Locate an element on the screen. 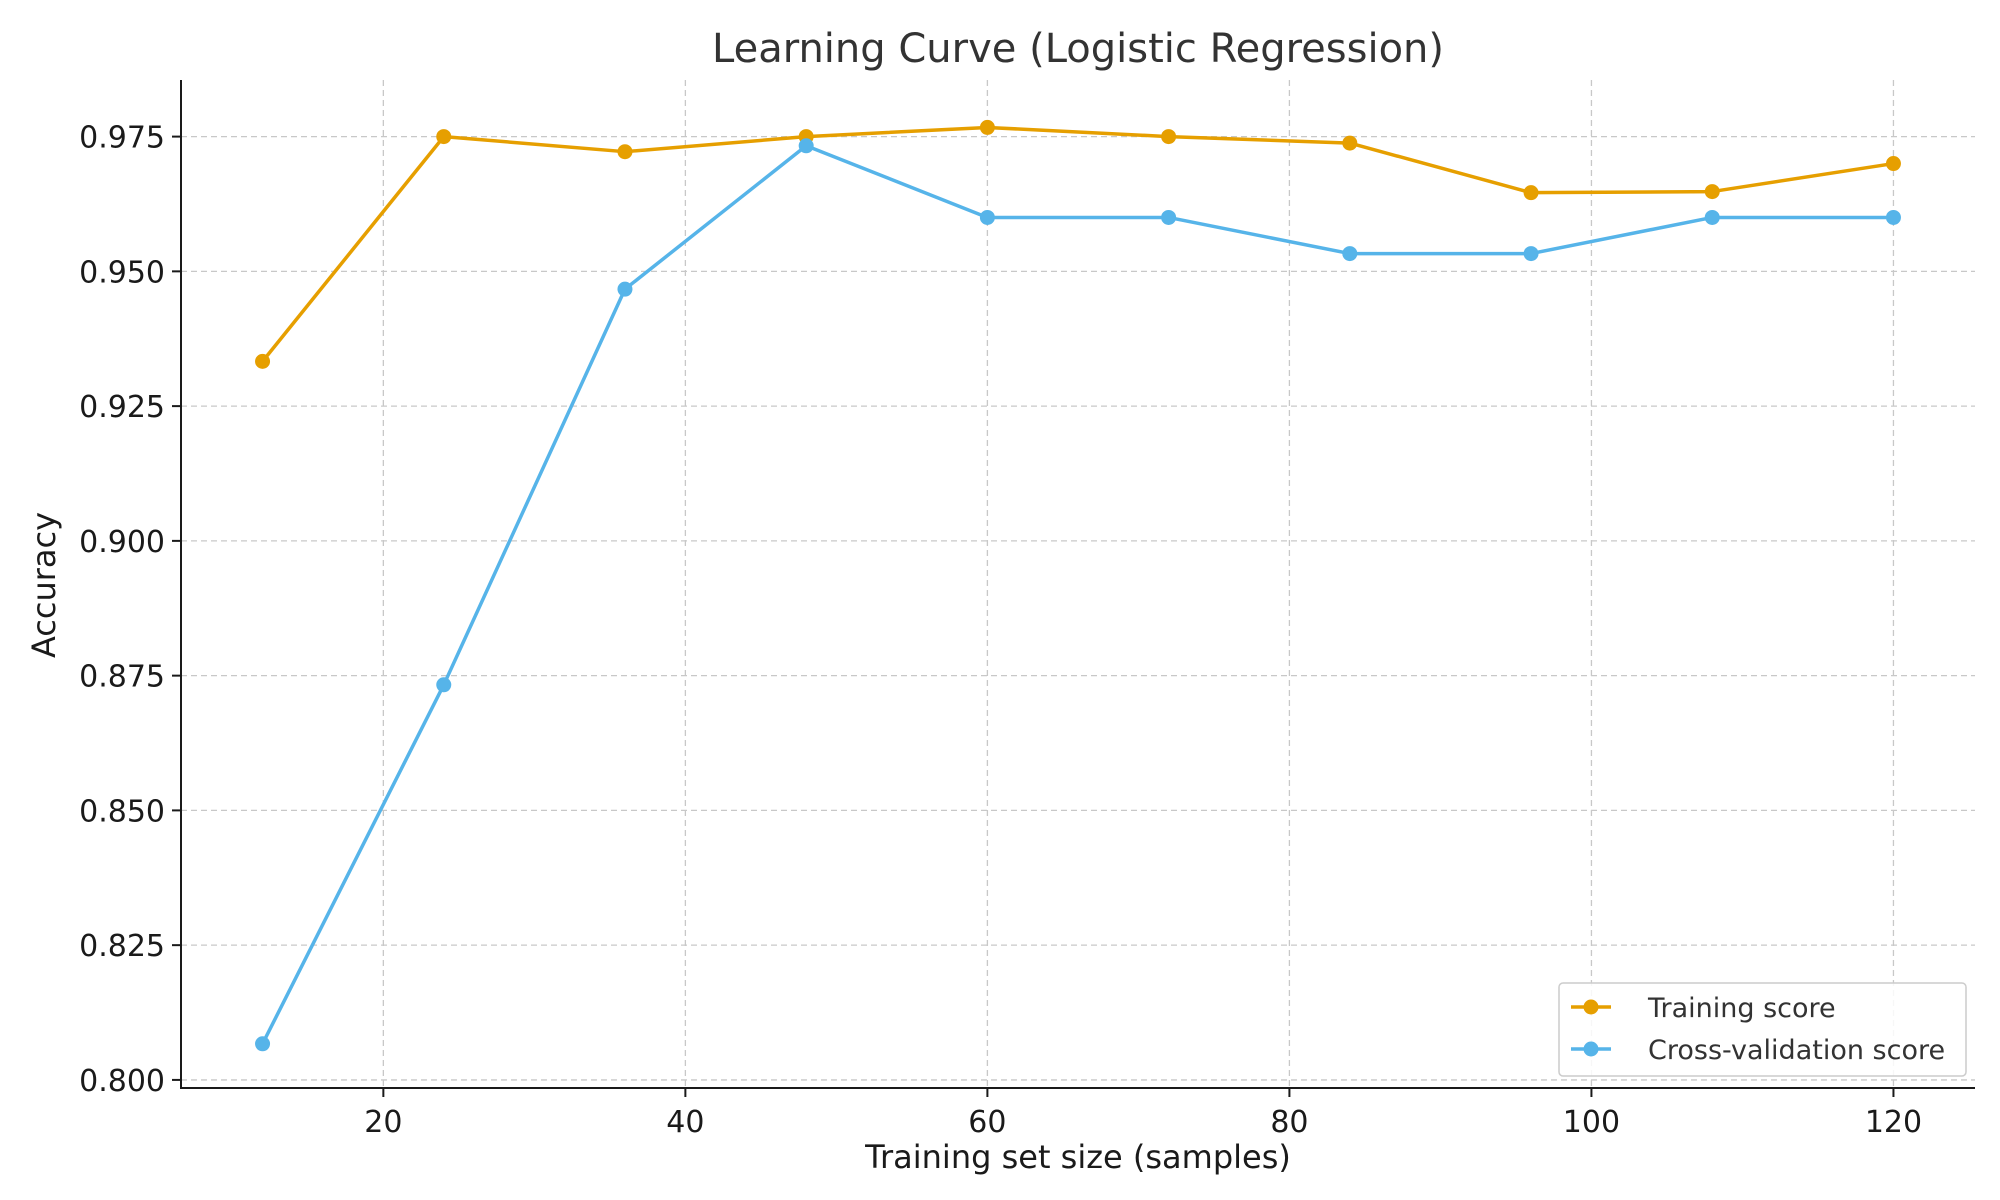  legend-box is located at coordinates (1762, 1029).